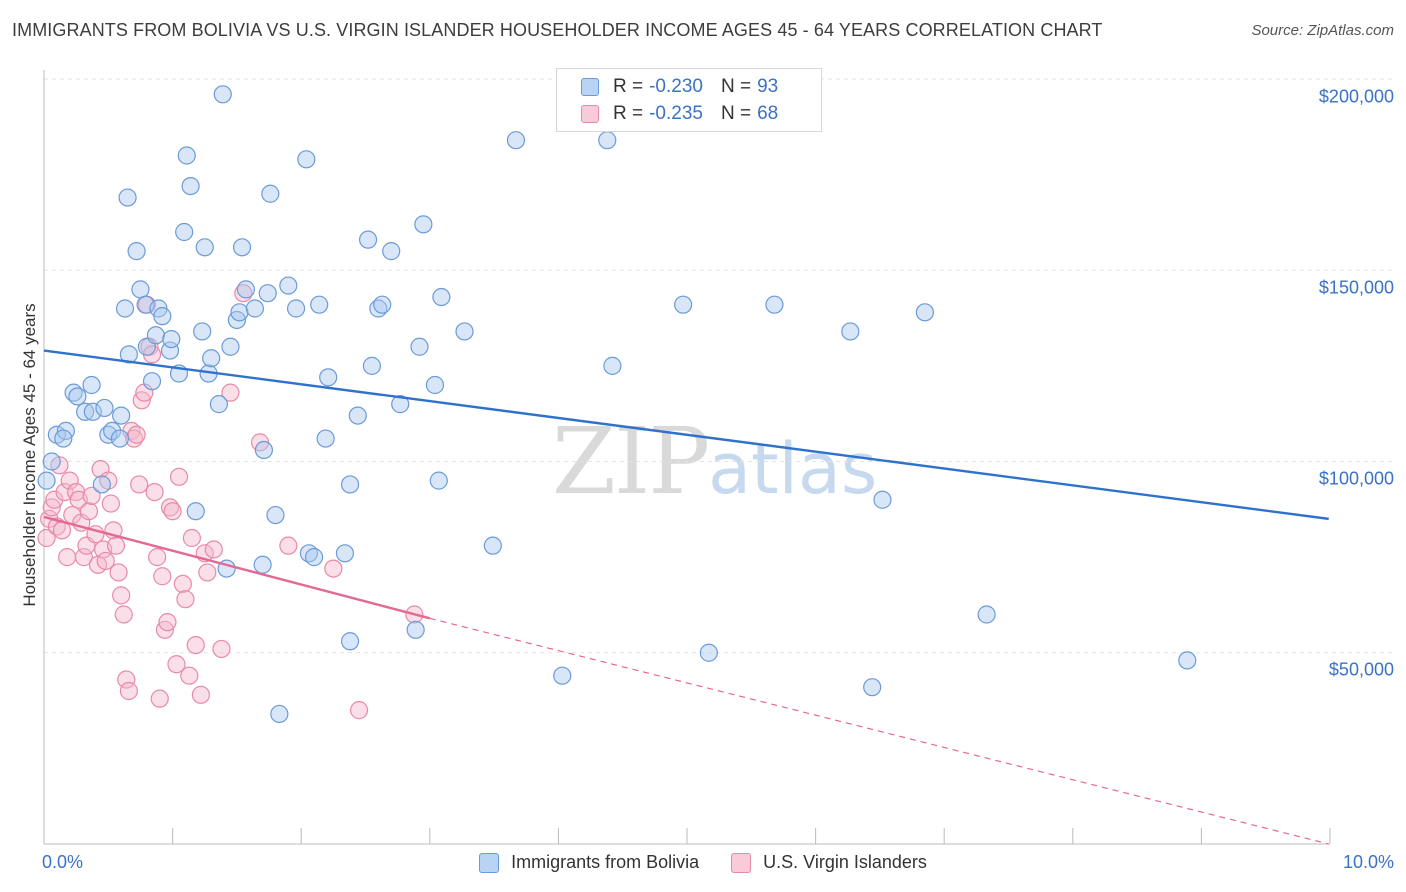 The height and width of the screenshot is (892, 1406). What do you see at coordinates (768, 86) in the screenshot?
I see `legend-n-value: 93` at bounding box center [768, 86].